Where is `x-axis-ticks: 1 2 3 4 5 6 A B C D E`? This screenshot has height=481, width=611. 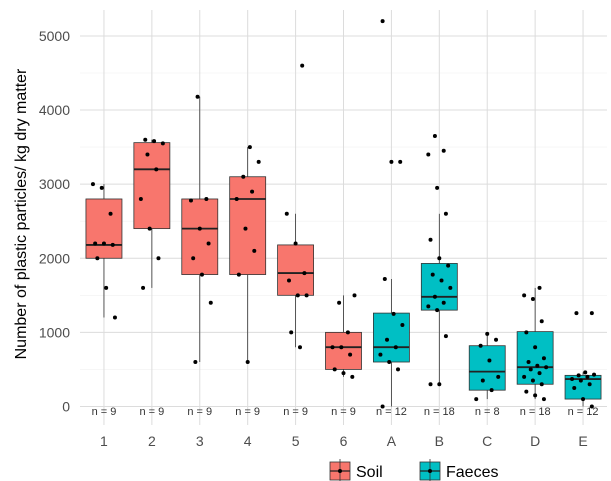
x-axis-ticks: 1 2 3 4 5 6 A B C D E is located at coordinates (344, 441).